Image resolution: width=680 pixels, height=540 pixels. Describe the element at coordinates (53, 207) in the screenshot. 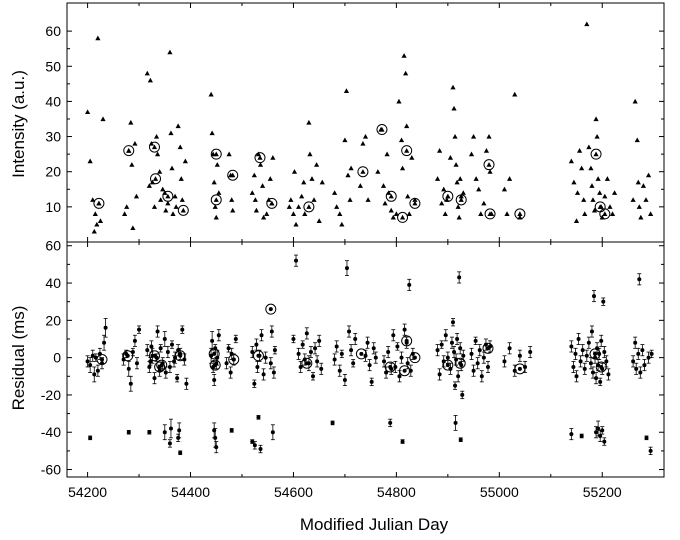

I see `y-tick-label-top: 10` at that location.